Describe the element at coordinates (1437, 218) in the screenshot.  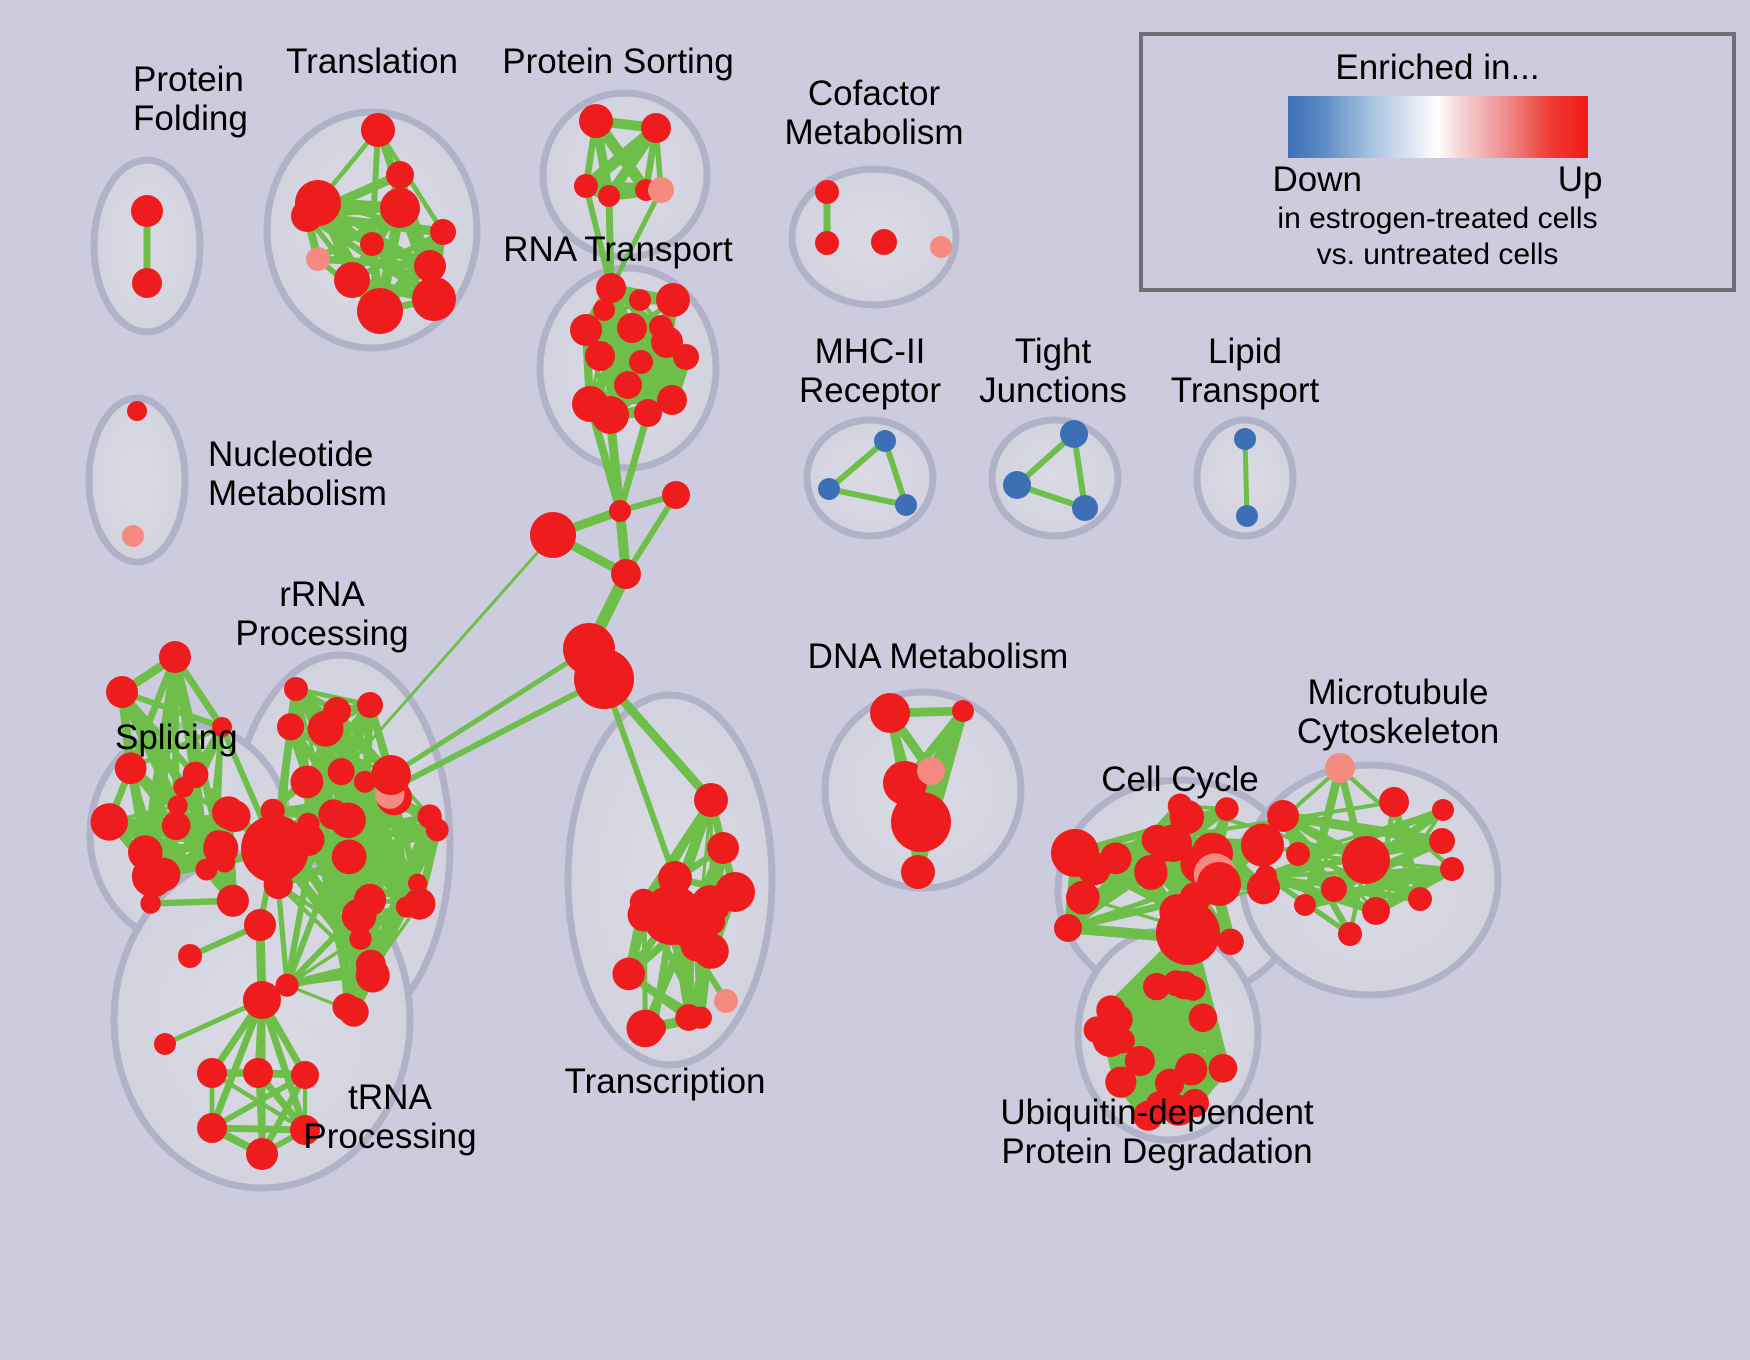
I see `legend-caption-line1: in estrogen-treated cells` at that location.